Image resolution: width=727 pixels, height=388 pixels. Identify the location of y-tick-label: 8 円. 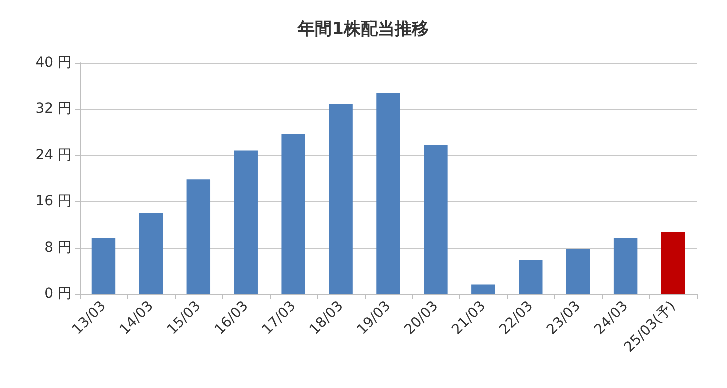
(58, 248).